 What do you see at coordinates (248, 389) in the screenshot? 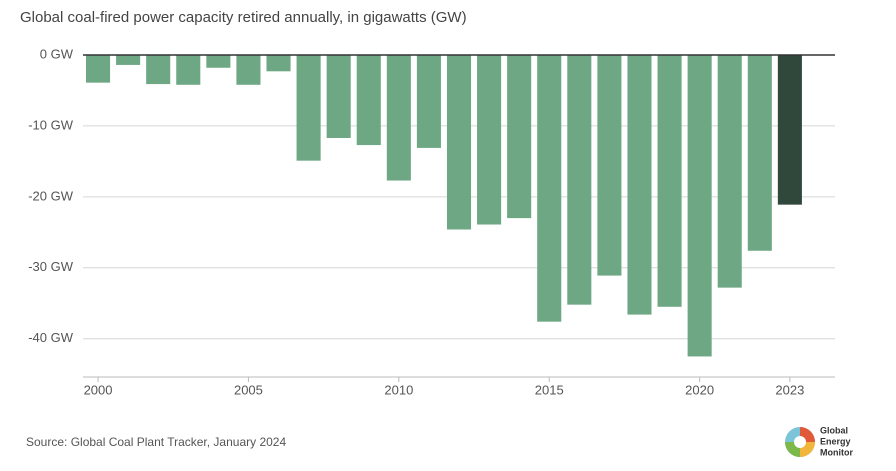
I see `x-tick-label: 2005` at bounding box center [248, 389].